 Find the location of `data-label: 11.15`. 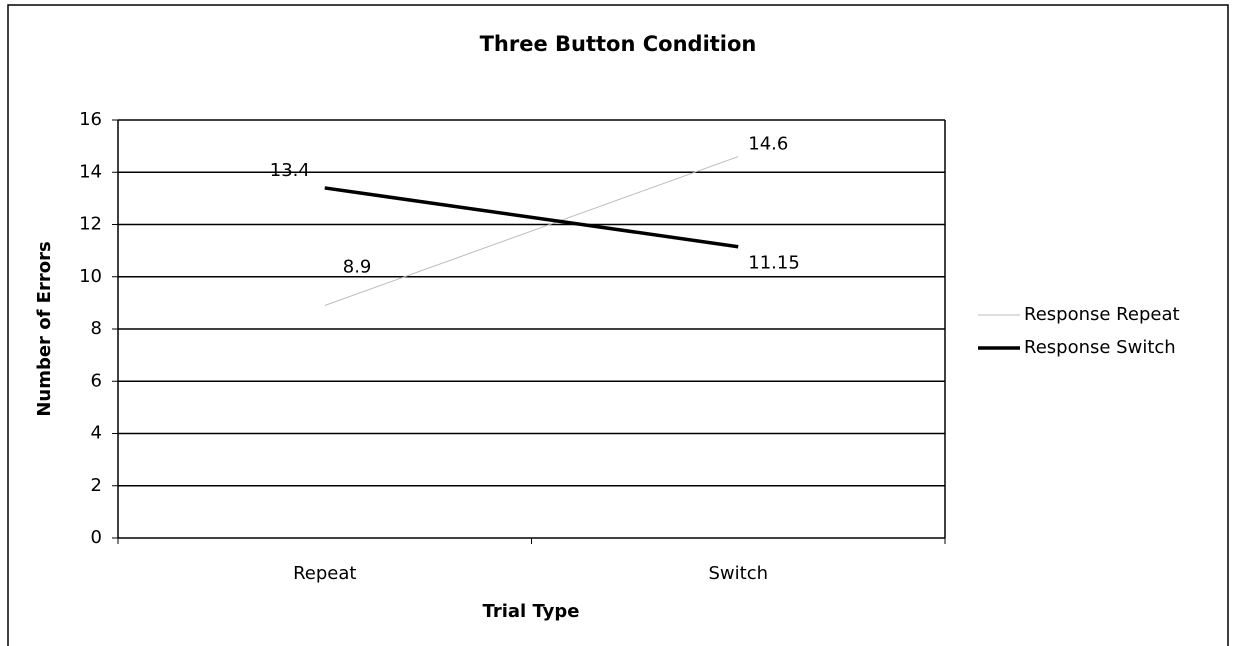

data-label: 11.15 is located at coordinates (774, 263).